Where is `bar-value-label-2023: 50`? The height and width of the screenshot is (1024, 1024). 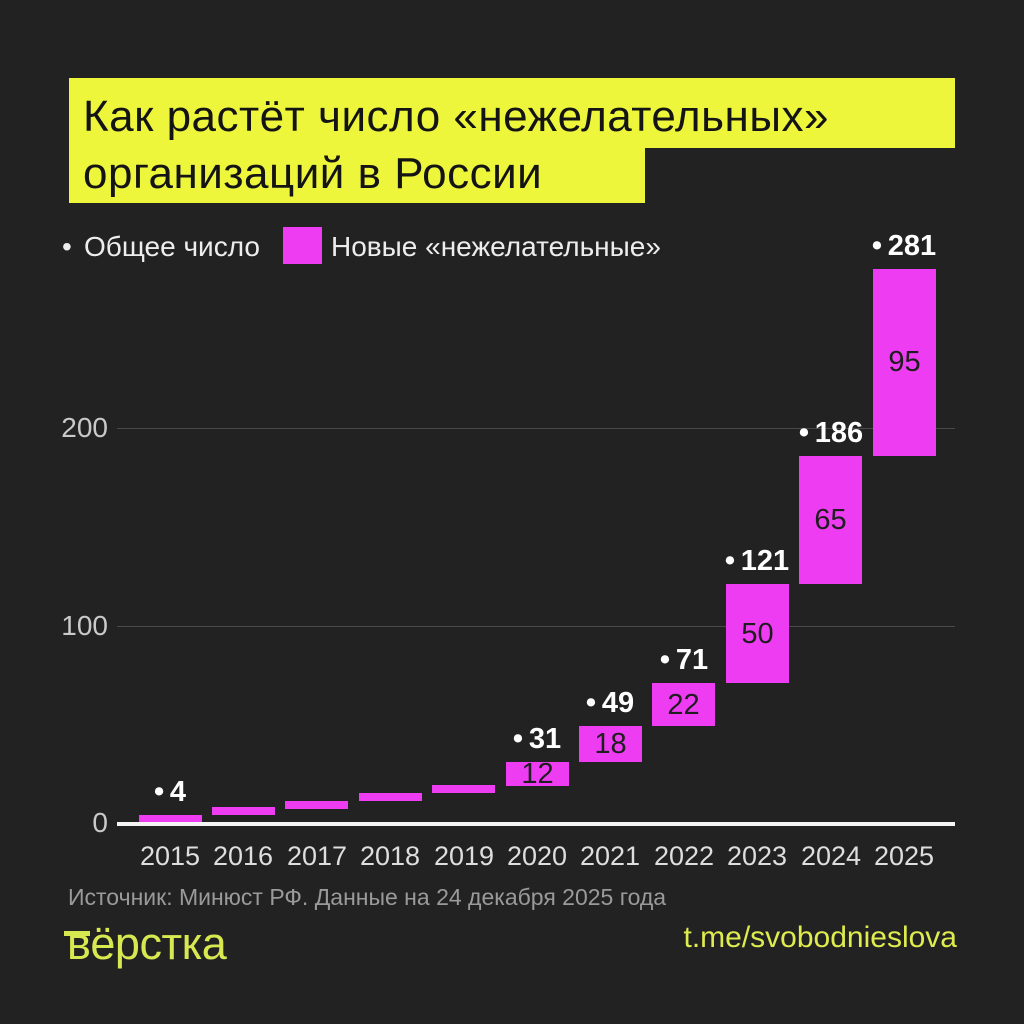
bar-value-label-2023: 50 is located at coordinates (757, 634).